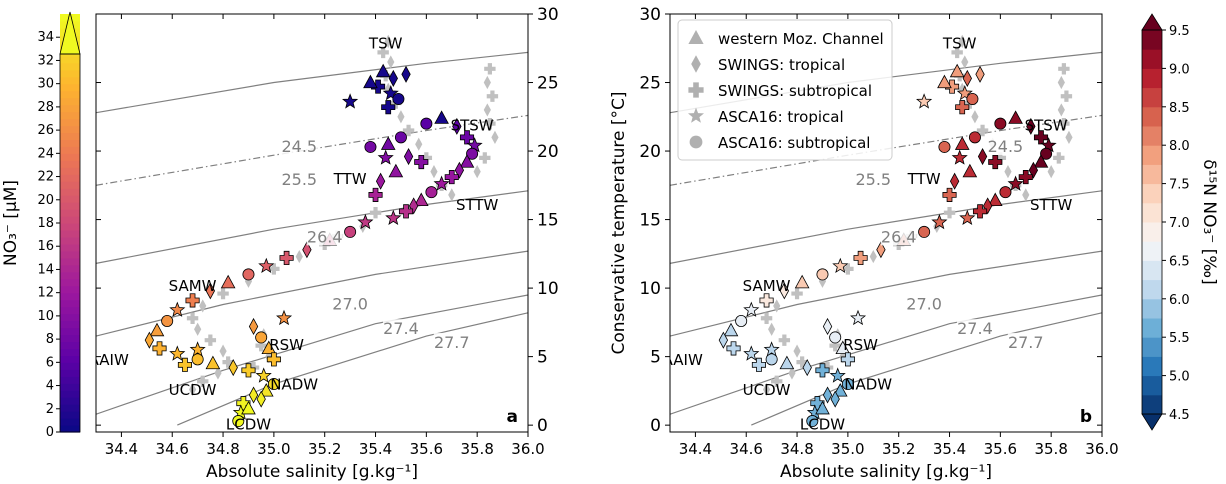 The image size is (1226, 484). Describe the element at coordinates (426, 449) in the screenshot. I see `x-tick-label: 35.6` at that location.